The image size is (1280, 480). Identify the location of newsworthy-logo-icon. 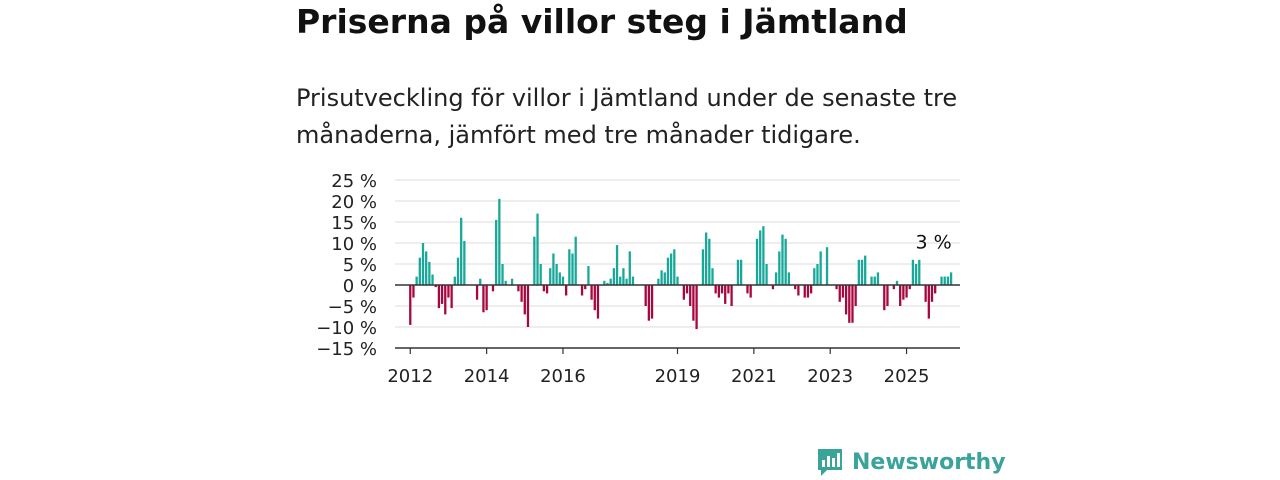
(830, 462).